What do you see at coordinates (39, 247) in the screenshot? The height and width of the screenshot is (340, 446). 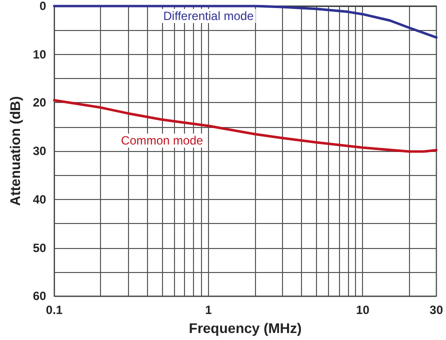 I see `y-tick-label: 50` at bounding box center [39, 247].